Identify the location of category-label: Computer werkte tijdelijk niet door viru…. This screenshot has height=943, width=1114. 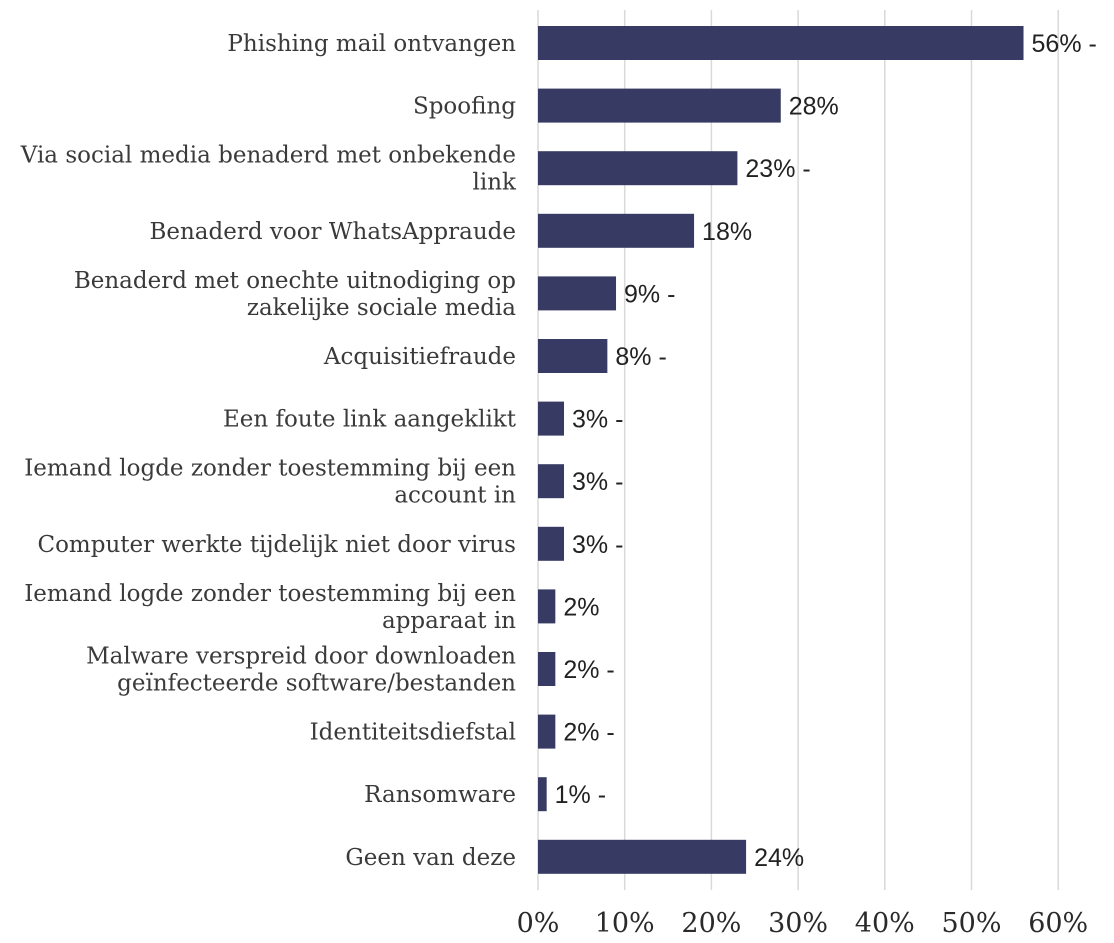
(276, 545).